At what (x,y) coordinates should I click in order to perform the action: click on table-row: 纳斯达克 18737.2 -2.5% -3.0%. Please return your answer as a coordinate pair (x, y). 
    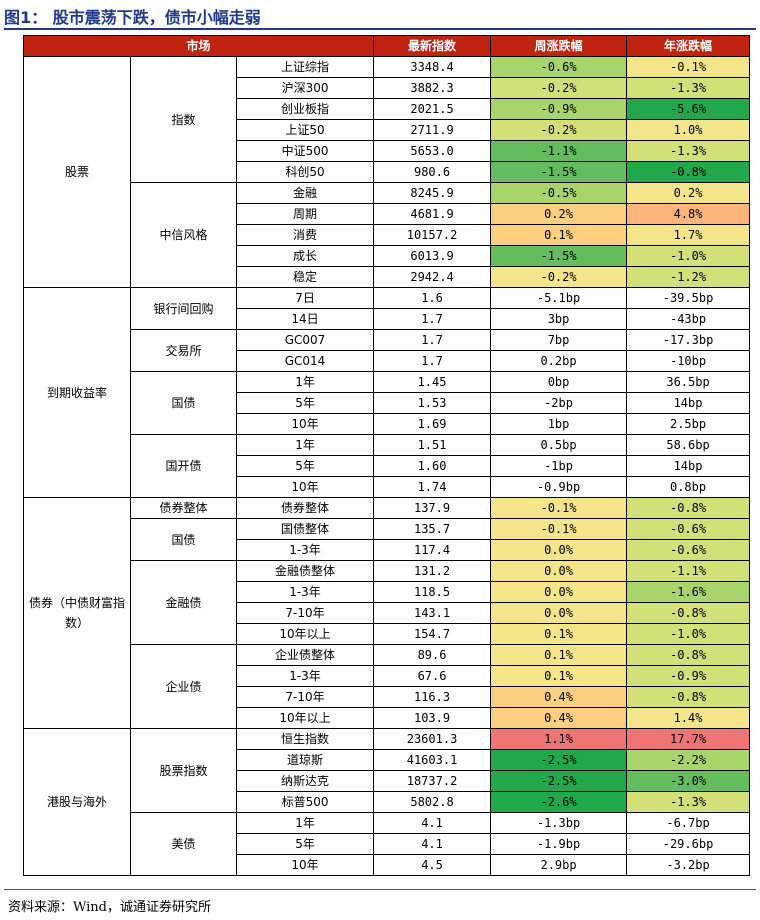
    Looking at the image, I should click on (387, 781).